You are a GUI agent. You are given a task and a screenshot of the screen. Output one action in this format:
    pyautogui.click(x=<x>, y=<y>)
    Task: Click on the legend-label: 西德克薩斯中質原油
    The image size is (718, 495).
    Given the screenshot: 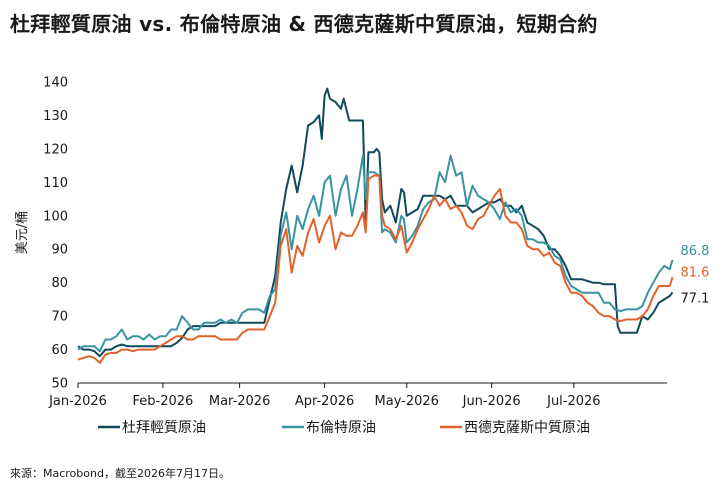 What is the action you would take?
    pyautogui.click(x=527, y=428)
    